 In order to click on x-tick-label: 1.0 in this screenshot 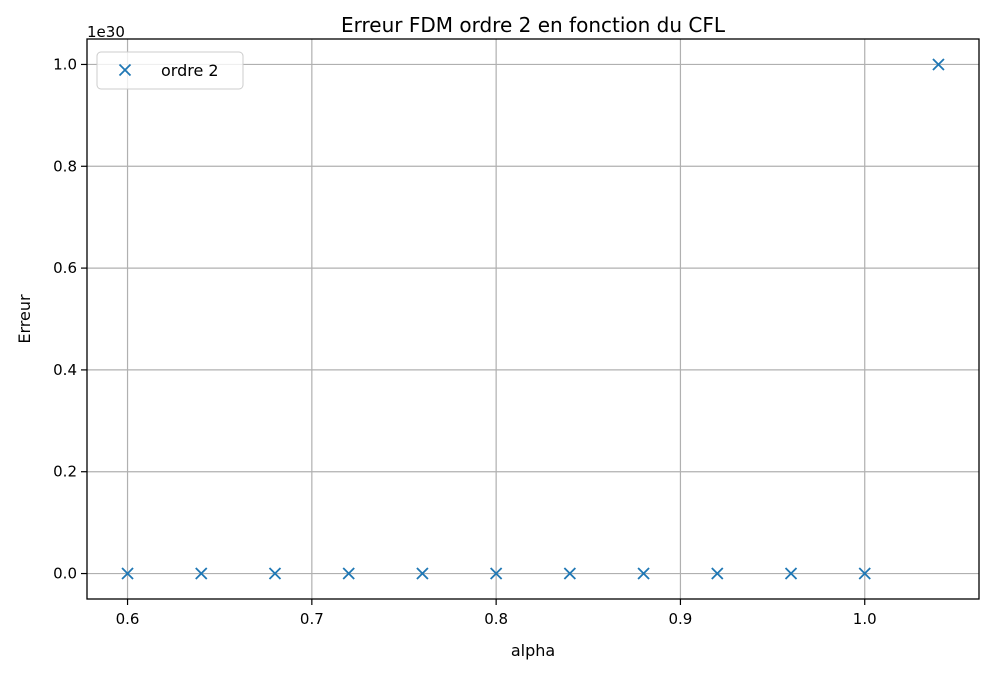, I will do `click(865, 619)`.